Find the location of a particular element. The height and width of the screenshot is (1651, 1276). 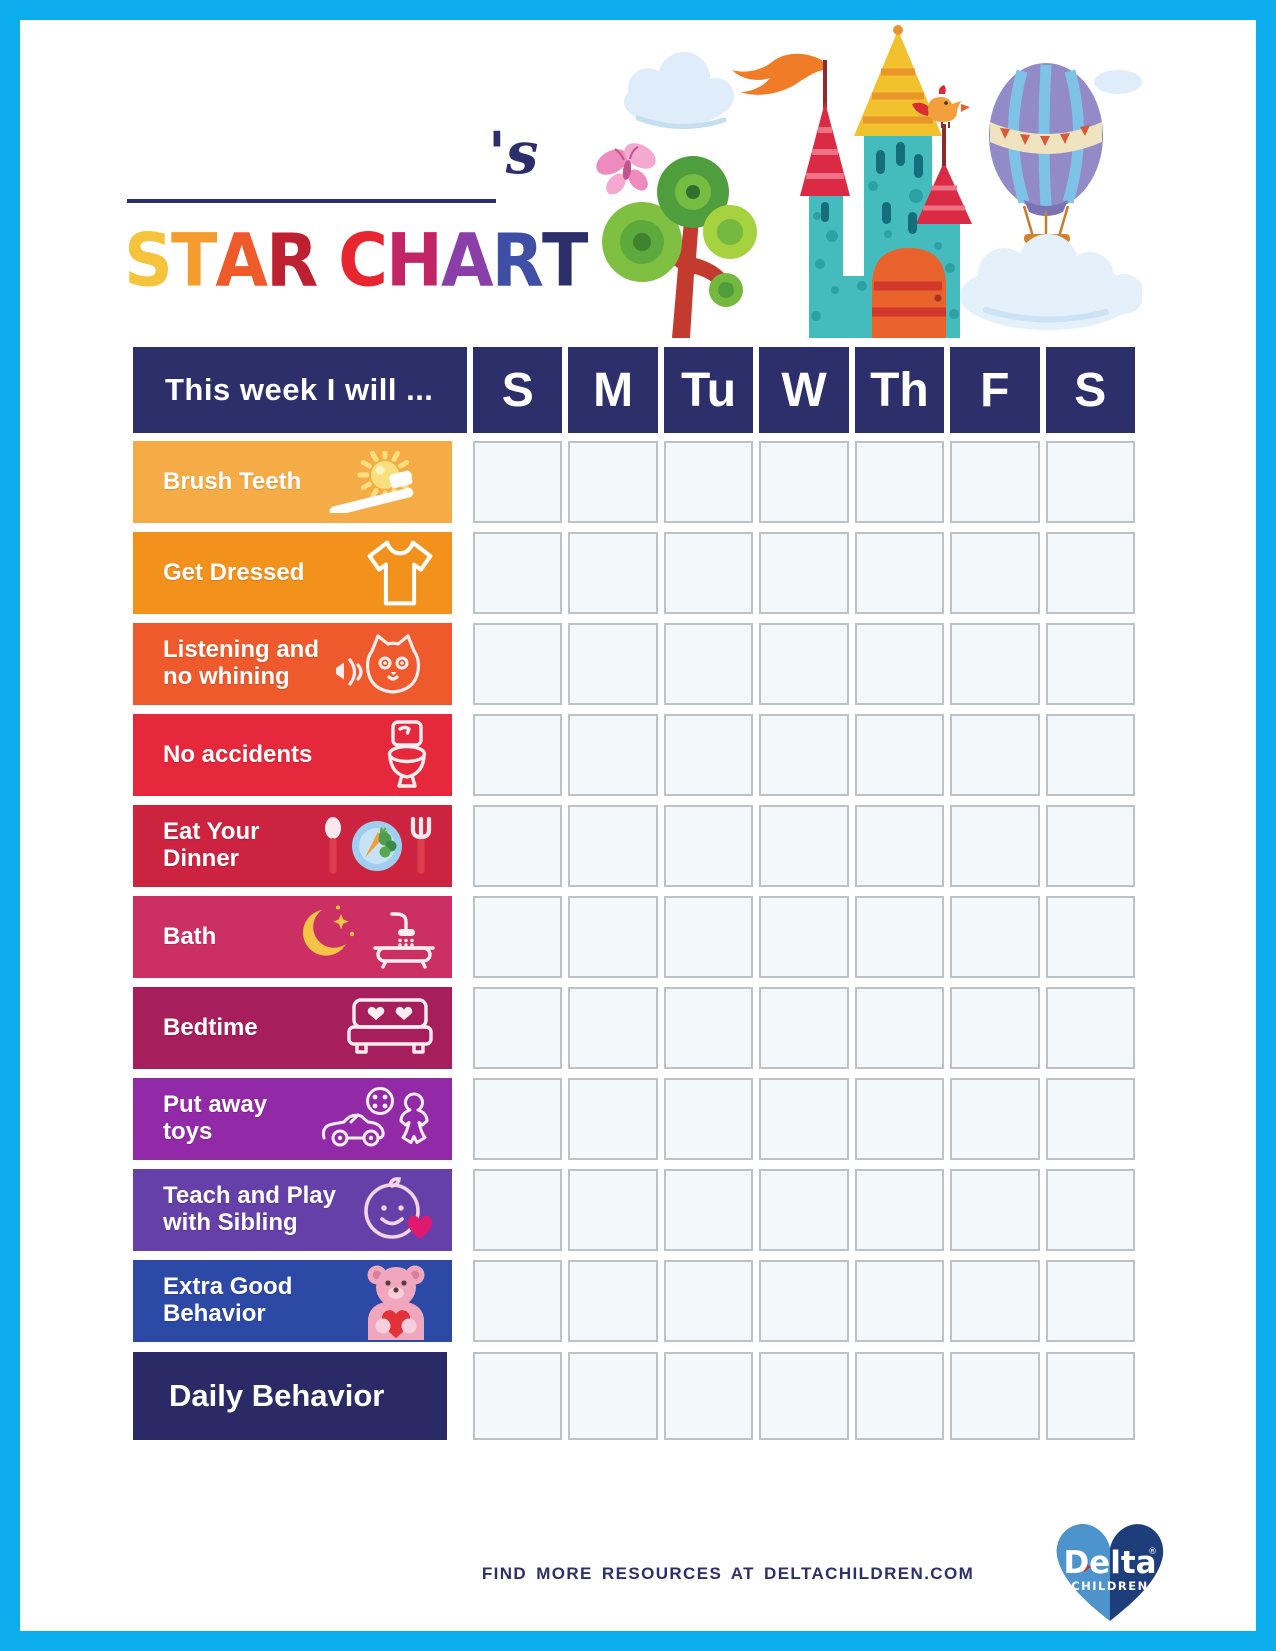

title-letter: T is located at coordinates (193, 261).